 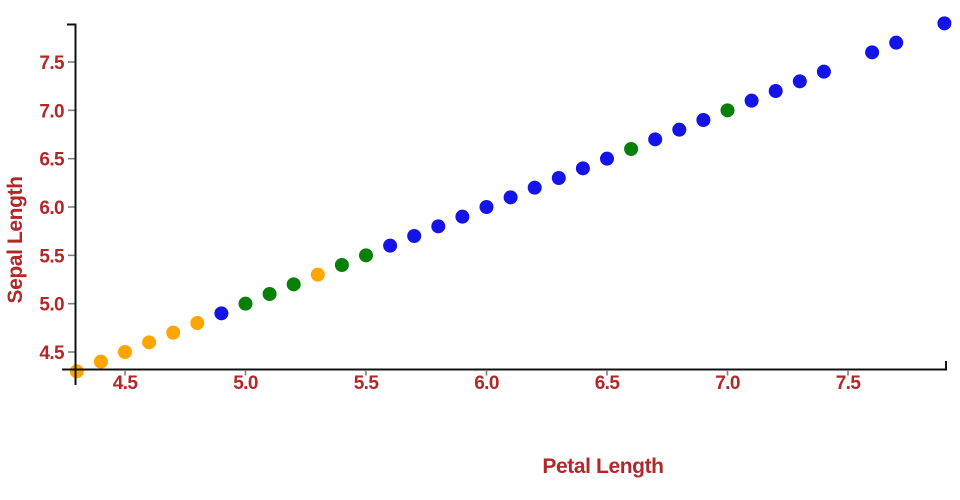 What do you see at coordinates (51, 305) in the screenshot?
I see `y-tick-label: 5.0` at bounding box center [51, 305].